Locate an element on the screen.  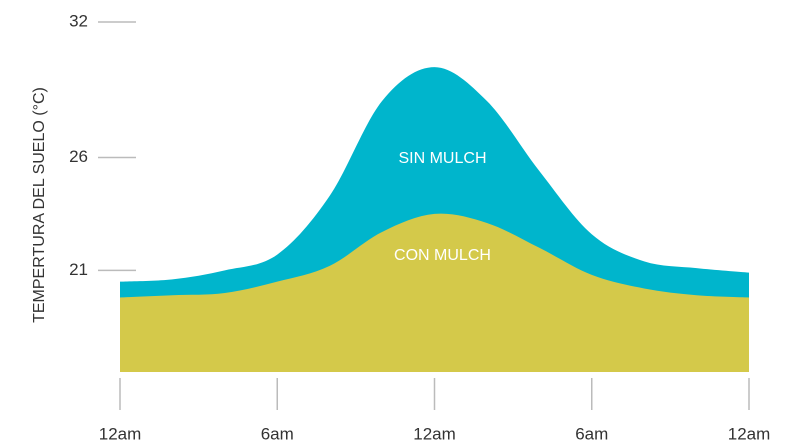
series-label: CON MULCH is located at coordinates (442, 255).